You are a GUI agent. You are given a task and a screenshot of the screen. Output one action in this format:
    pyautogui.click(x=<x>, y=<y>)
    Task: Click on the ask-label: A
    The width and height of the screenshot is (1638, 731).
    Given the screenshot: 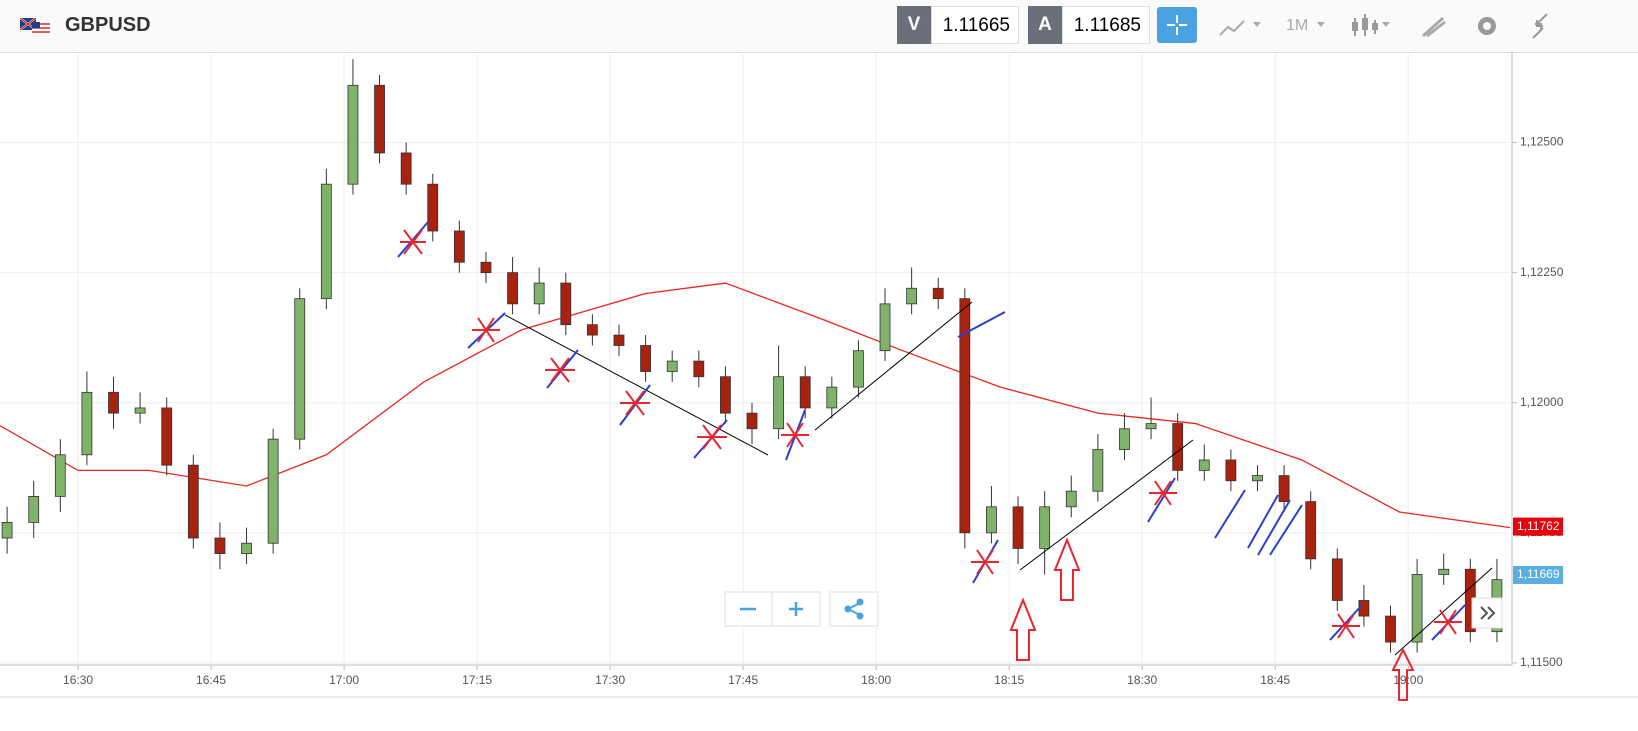 What is the action you would take?
    pyautogui.click(x=1045, y=25)
    